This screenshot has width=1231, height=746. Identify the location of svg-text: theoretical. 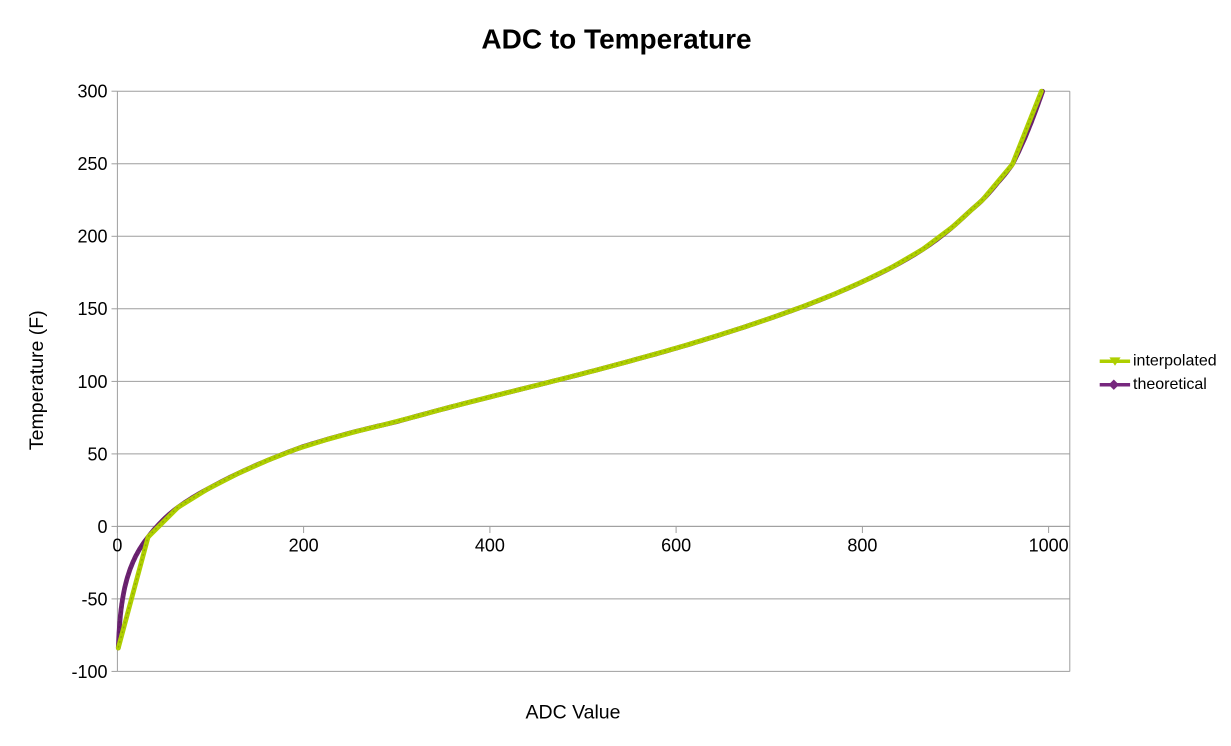
(1170, 384).